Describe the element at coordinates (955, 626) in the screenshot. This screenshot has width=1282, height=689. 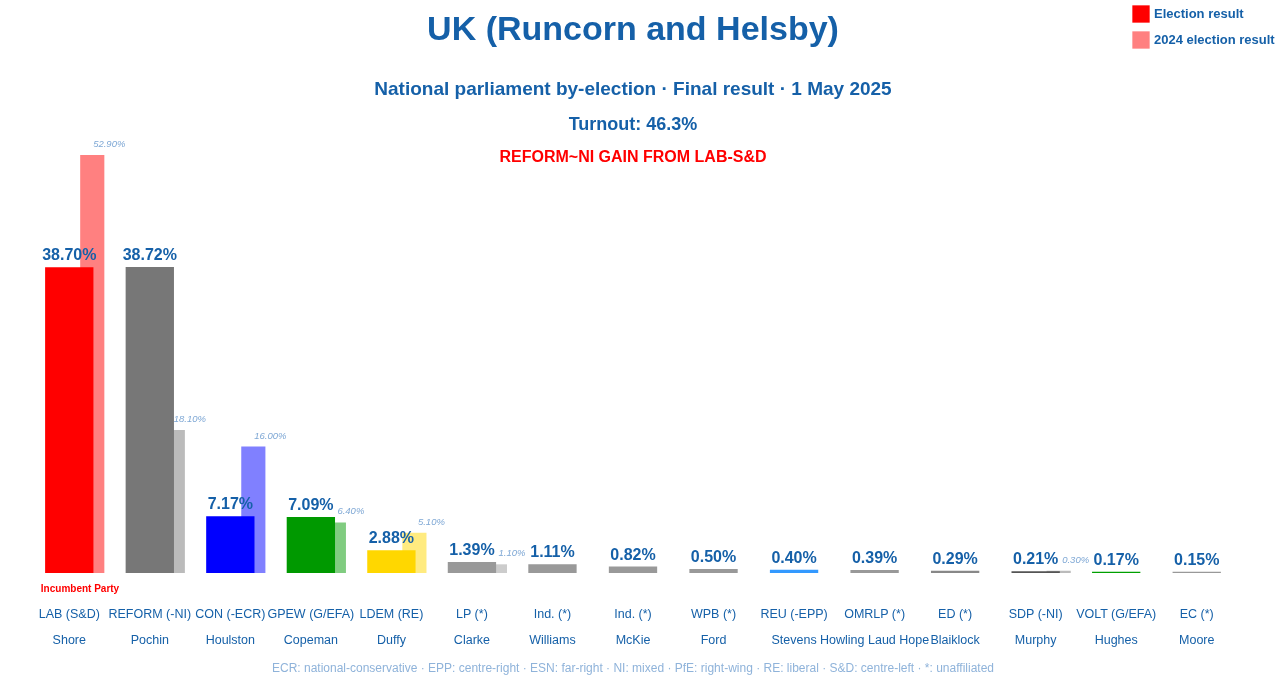
I see `x-tick-label: ED (*) Blaiklock` at that location.